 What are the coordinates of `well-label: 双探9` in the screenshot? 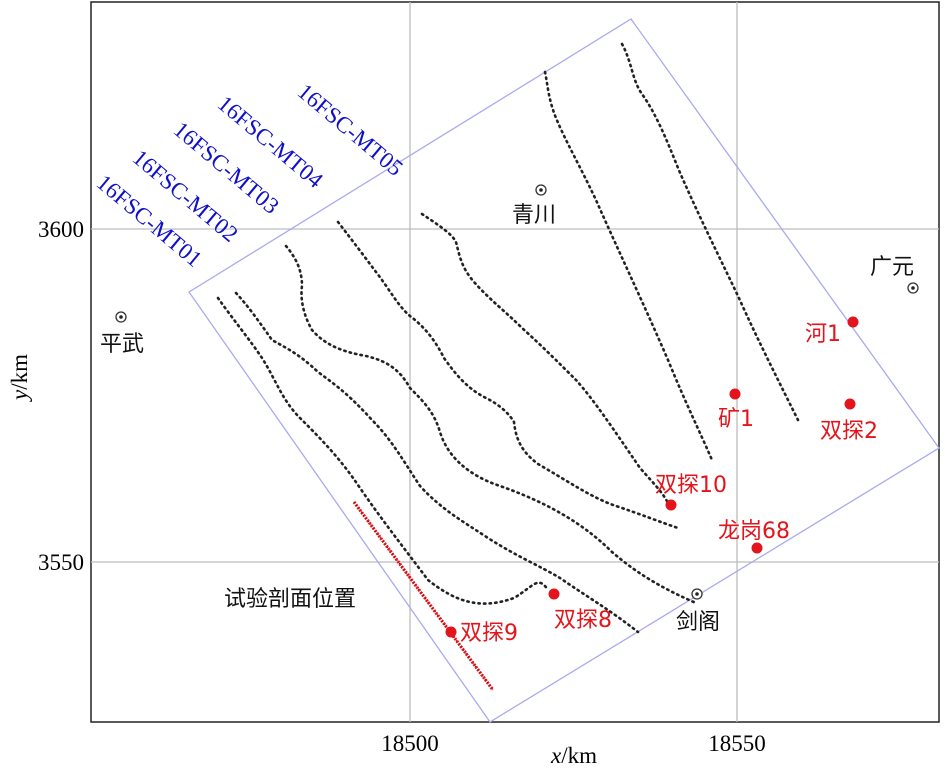 It's located at (489, 633).